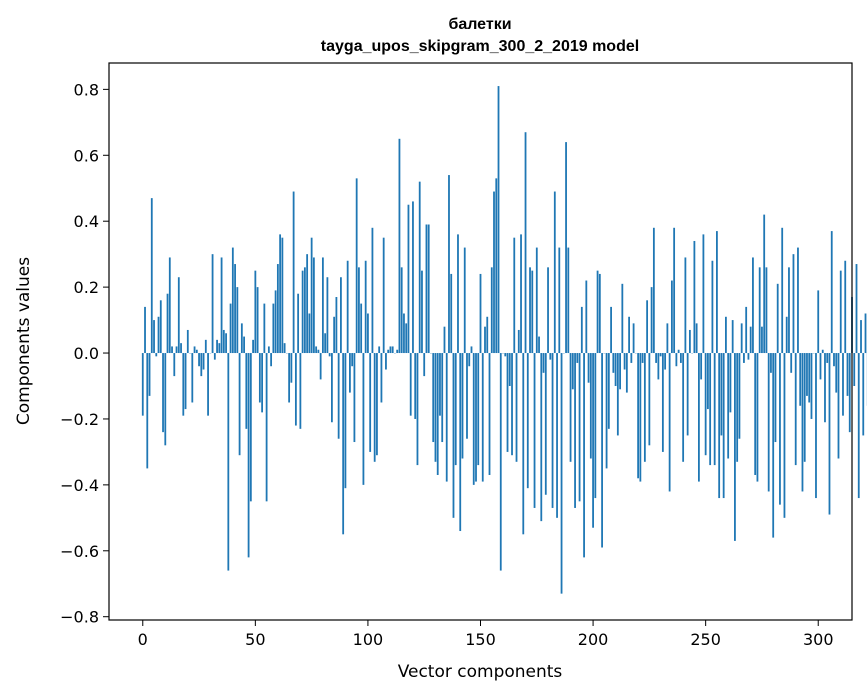 The image size is (867, 696). Describe the element at coordinates (479, 24) in the screenshot. I see `chart-title-line1: балетки` at that location.